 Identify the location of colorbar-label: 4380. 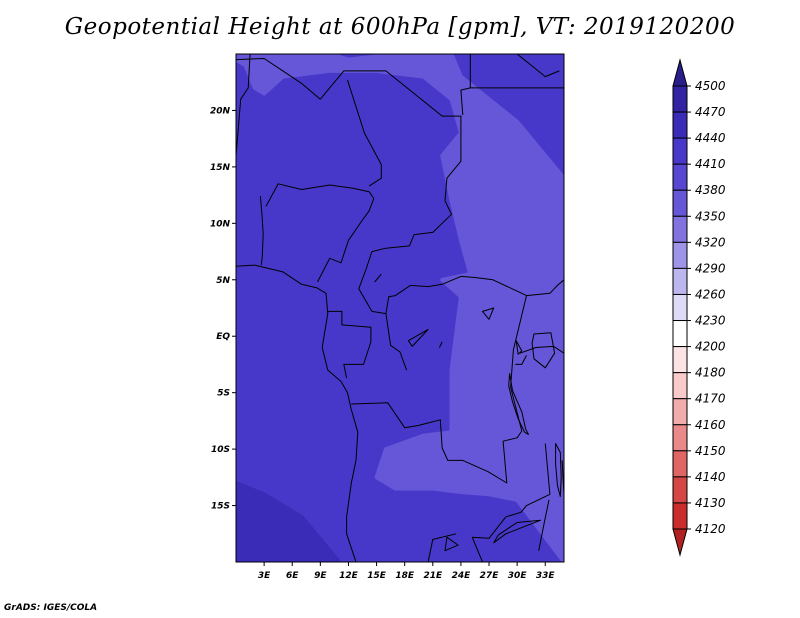
(710, 190).